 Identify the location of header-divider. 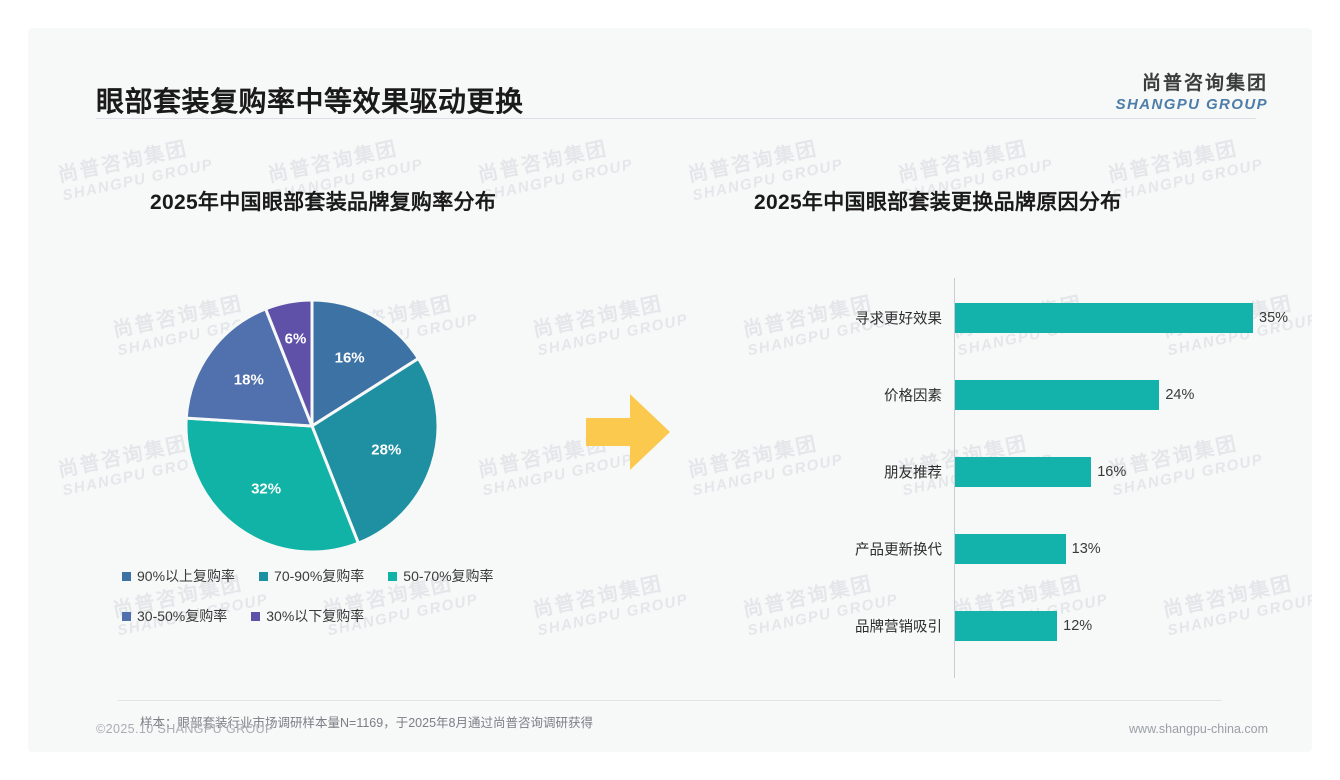
(676, 118).